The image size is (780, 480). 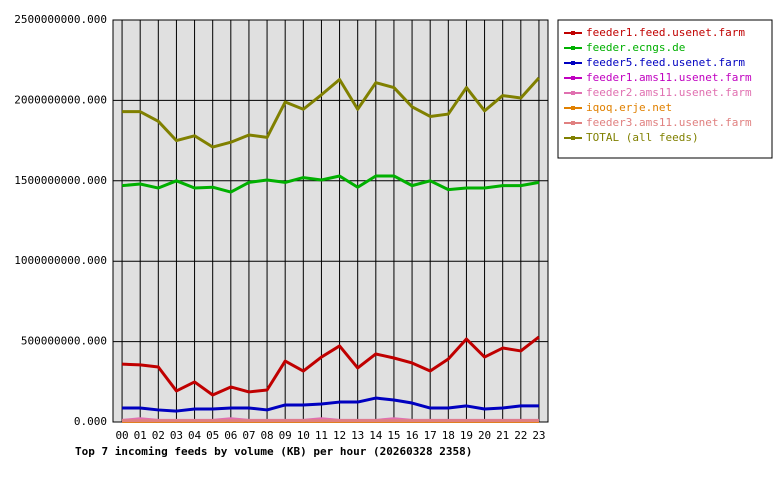 What do you see at coordinates (430, 435) in the screenshot?
I see `x-tick-label: 17` at bounding box center [430, 435].